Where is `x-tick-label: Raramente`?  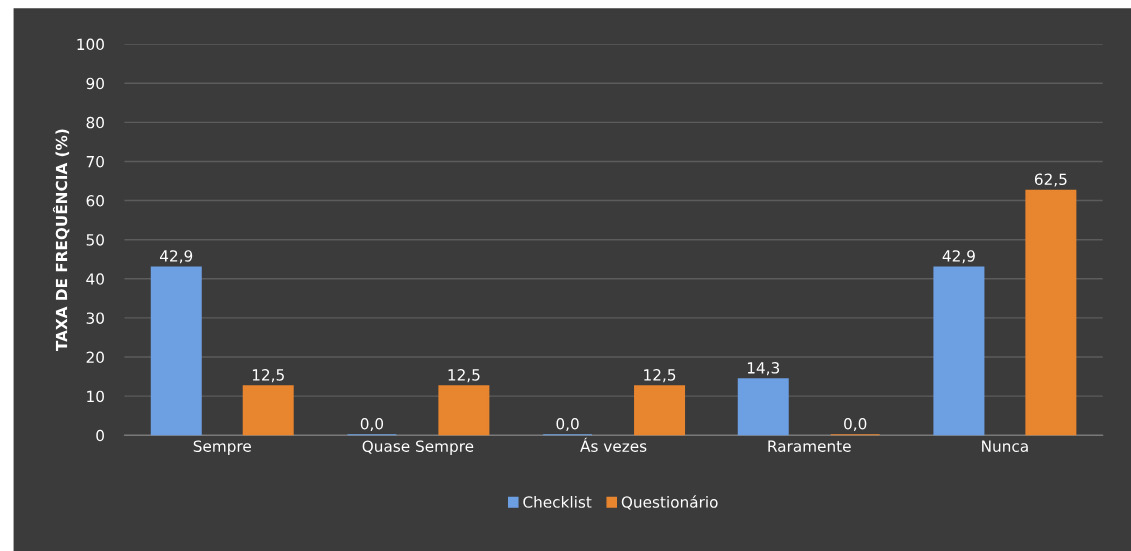
x-tick-label: Raramente is located at coordinates (809, 446).